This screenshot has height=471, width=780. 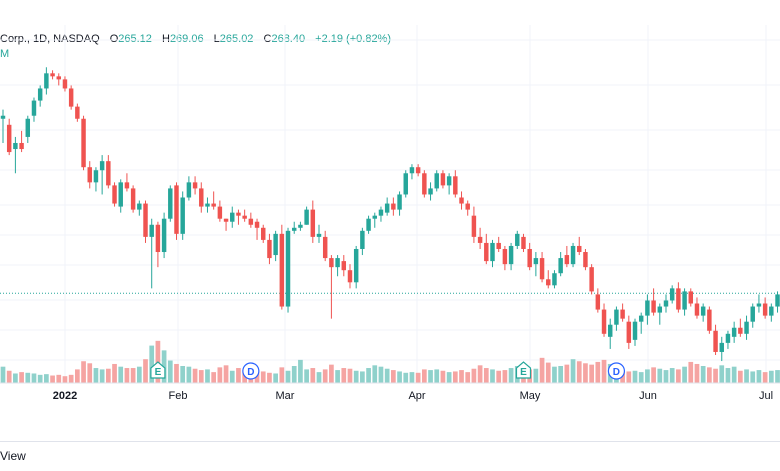 What do you see at coordinates (390, 361) in the screenshot?
I see `volume-bars` at bounding box center [390, 361].